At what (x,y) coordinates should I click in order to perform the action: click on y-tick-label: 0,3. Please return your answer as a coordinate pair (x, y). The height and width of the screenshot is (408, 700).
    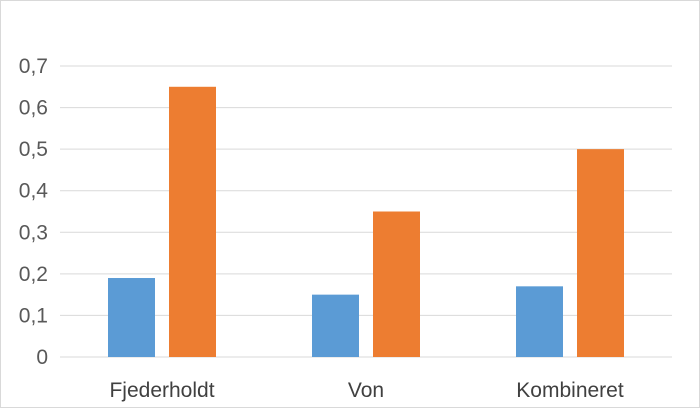
    Looking at the image, I should click on (33, 232).